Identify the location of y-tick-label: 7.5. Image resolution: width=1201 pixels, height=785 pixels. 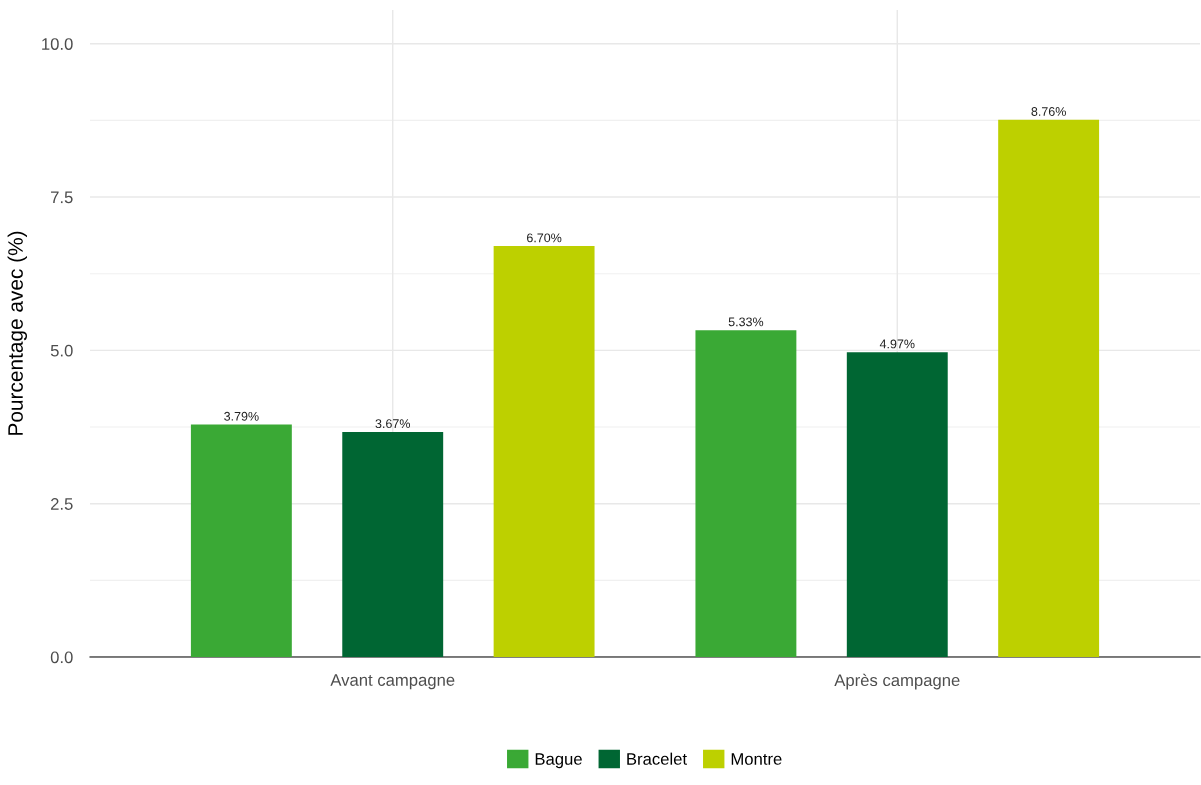
(62, 197).